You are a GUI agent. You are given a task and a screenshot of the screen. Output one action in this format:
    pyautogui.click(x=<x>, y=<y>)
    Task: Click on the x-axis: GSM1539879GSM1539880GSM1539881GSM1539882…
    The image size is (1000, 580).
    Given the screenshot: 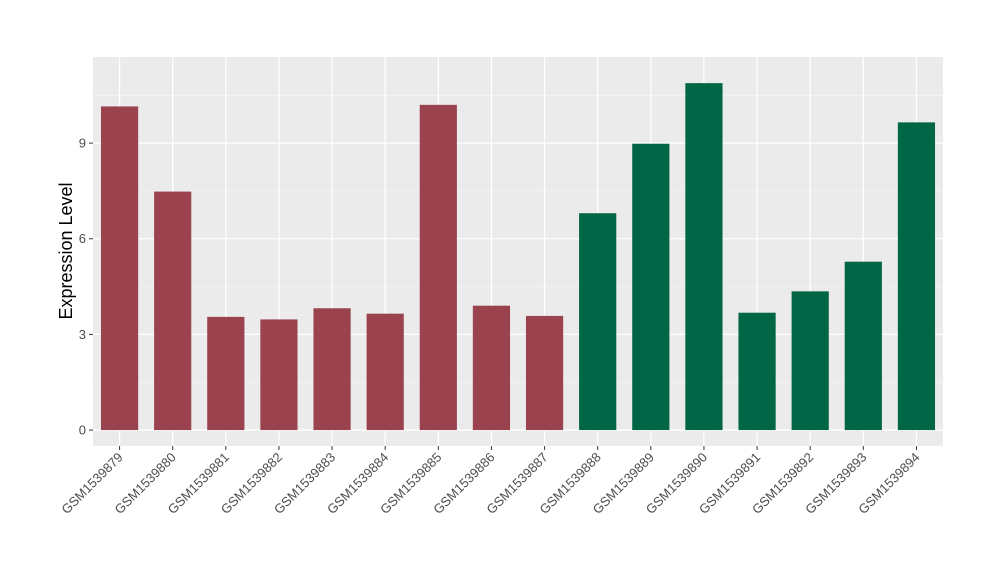 What is the action you would take?
    pyautogui.click(x=490, y=481)
    